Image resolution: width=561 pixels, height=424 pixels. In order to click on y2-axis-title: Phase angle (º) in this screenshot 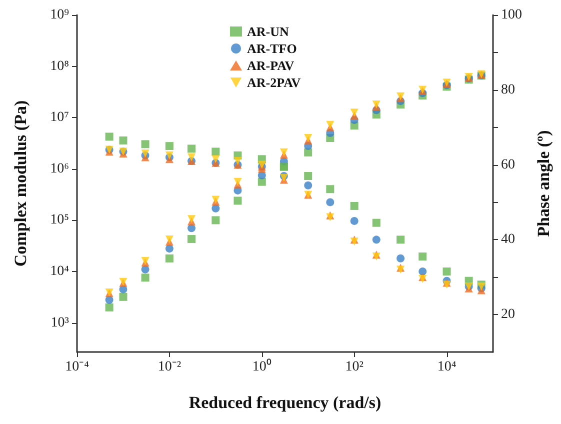, I will do `click(543, 183)`.